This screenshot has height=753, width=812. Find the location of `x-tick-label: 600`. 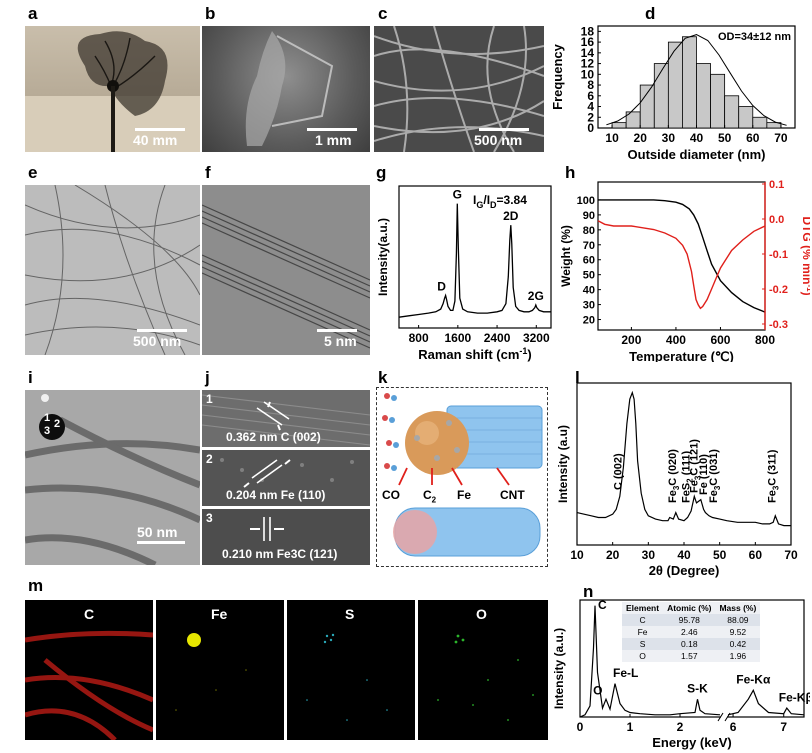

x-tick-label: 600 is located at coordinates (720, 340).